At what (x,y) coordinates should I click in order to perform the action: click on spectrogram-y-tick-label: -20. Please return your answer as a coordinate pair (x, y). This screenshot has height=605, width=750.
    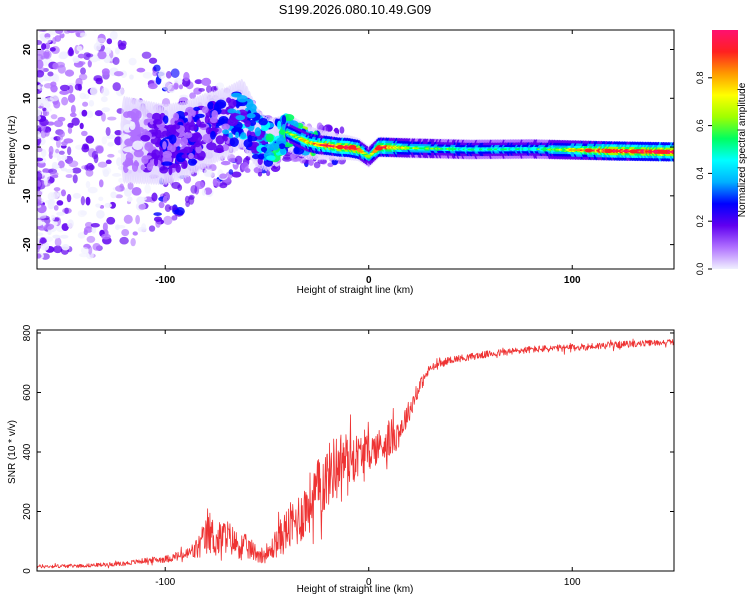
    Looking at the image, I should click on (27, 244).